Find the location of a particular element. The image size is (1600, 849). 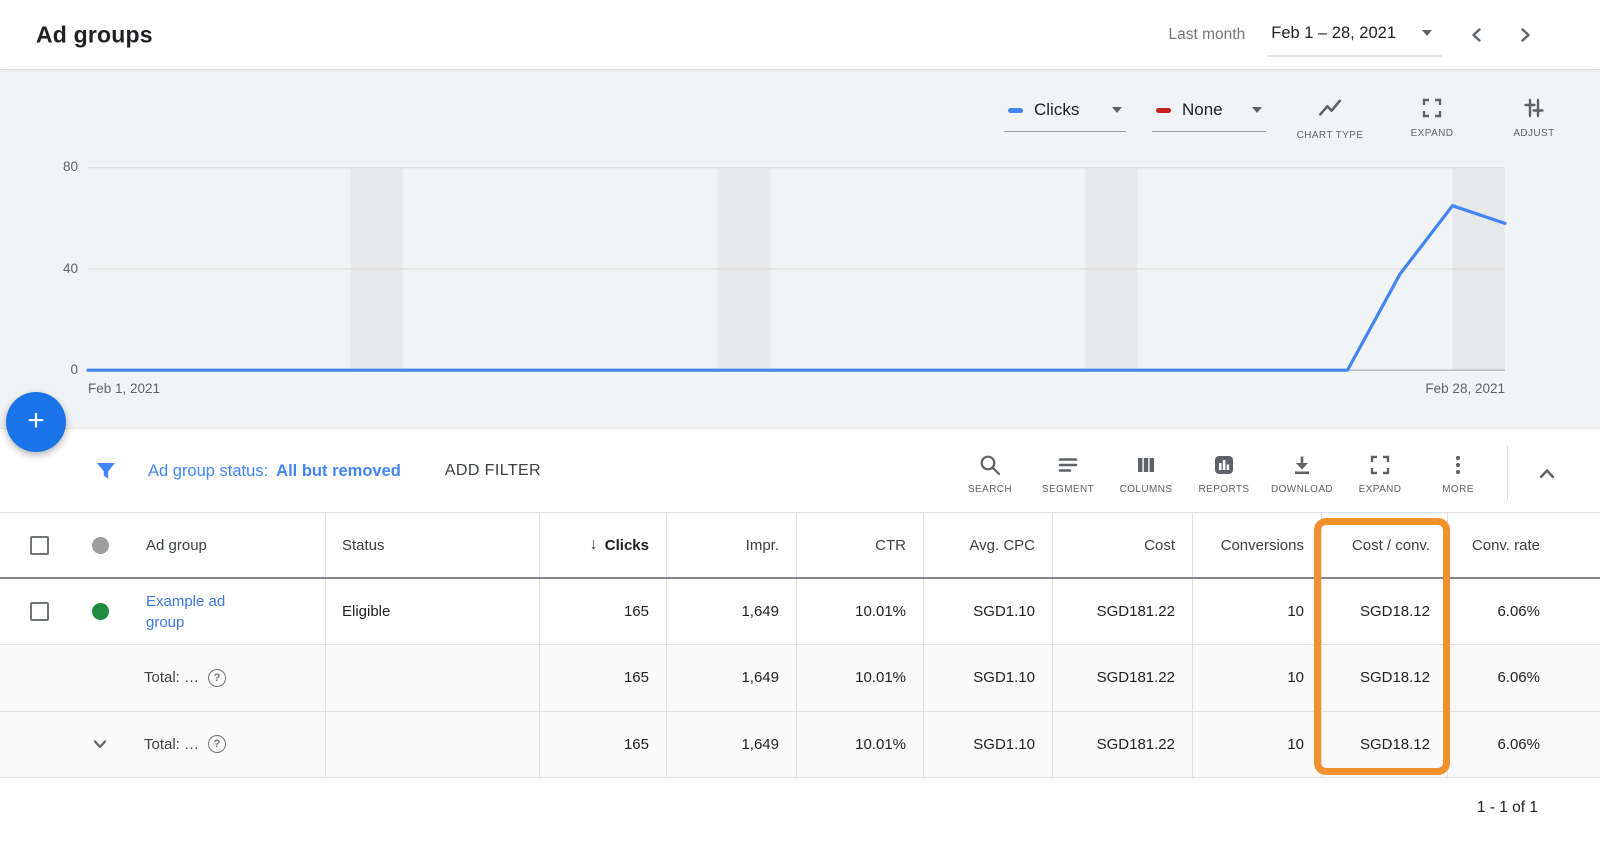

header-status-dot-cell is located at coordinates (100, 545).